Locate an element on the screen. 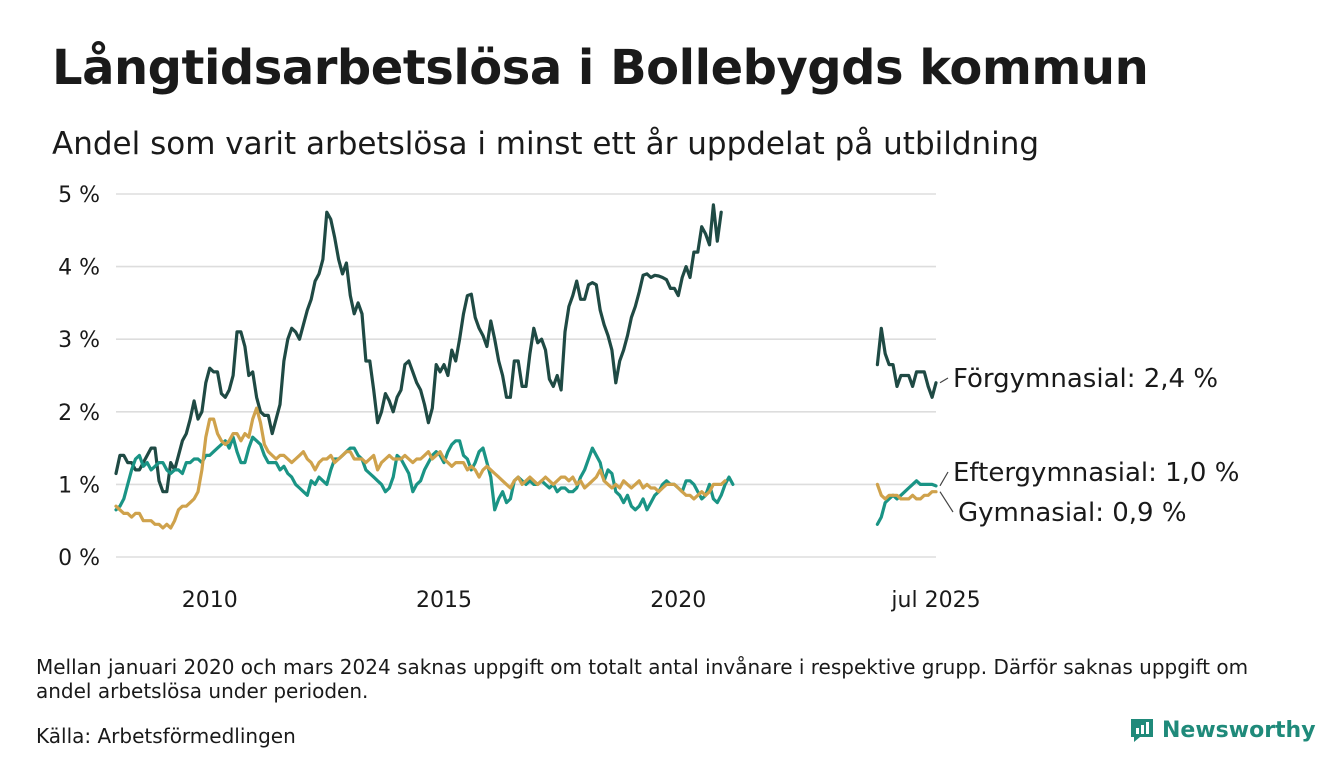  series-line-förgymnasial is located at coordinates (906, 362).